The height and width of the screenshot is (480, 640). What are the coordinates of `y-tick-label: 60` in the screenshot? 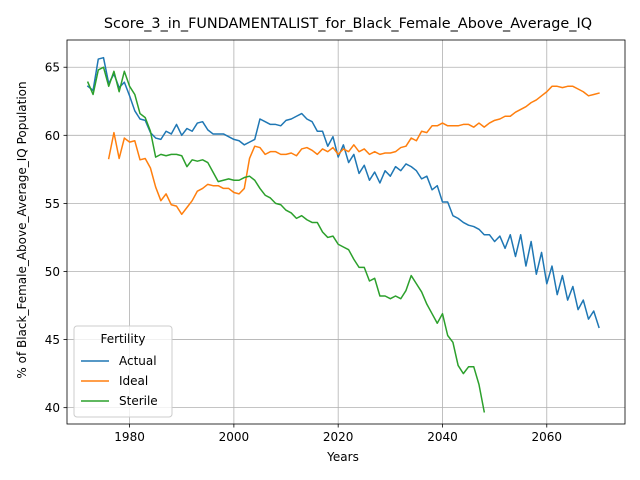 It's located at (52, 136).